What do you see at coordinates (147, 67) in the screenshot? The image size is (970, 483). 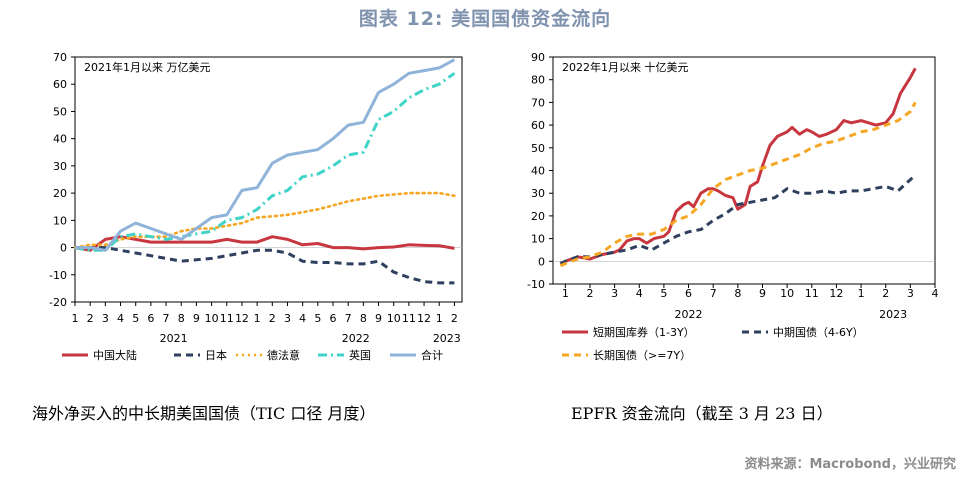 I see `unit-note: 2021年1月以来 万亿美元` at bounding box center [147, 67].